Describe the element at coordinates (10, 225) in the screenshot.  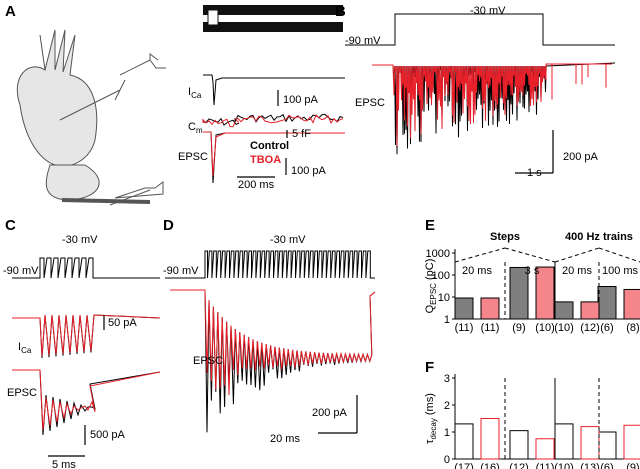
I see `panel-letter: C` at that location.